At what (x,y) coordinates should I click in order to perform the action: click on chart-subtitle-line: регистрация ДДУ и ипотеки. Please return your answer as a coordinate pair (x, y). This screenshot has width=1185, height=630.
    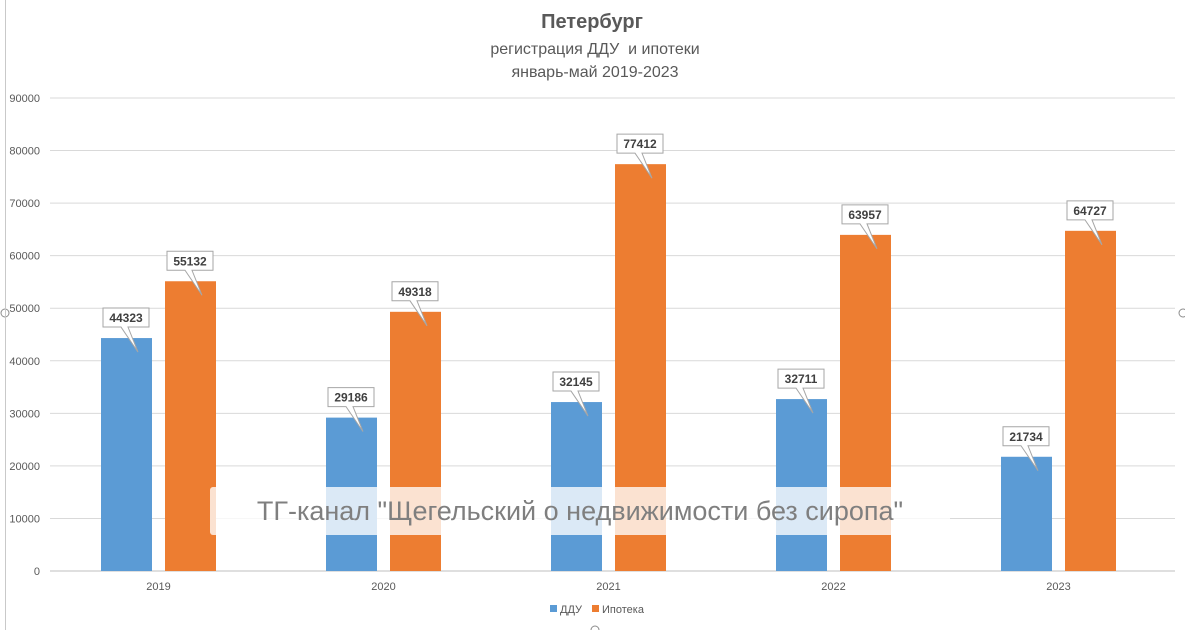
    Looking at the image, I should click on (594, 49).